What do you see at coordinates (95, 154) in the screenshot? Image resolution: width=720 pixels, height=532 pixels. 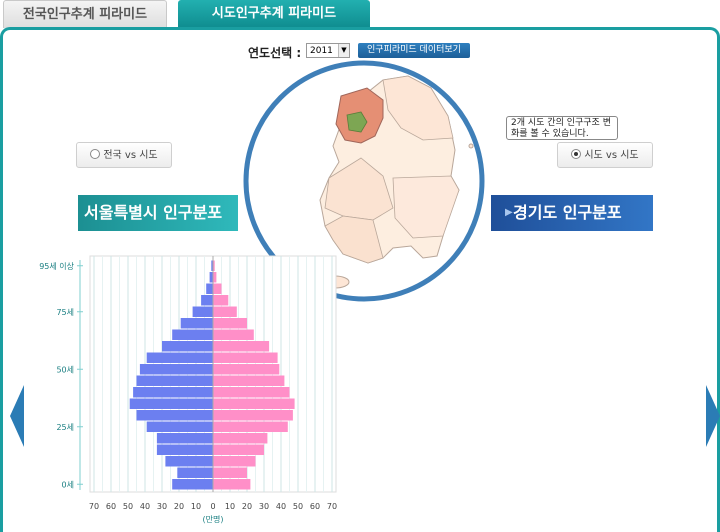 I see `radio-off-icon` at bounding box center [95, 154].